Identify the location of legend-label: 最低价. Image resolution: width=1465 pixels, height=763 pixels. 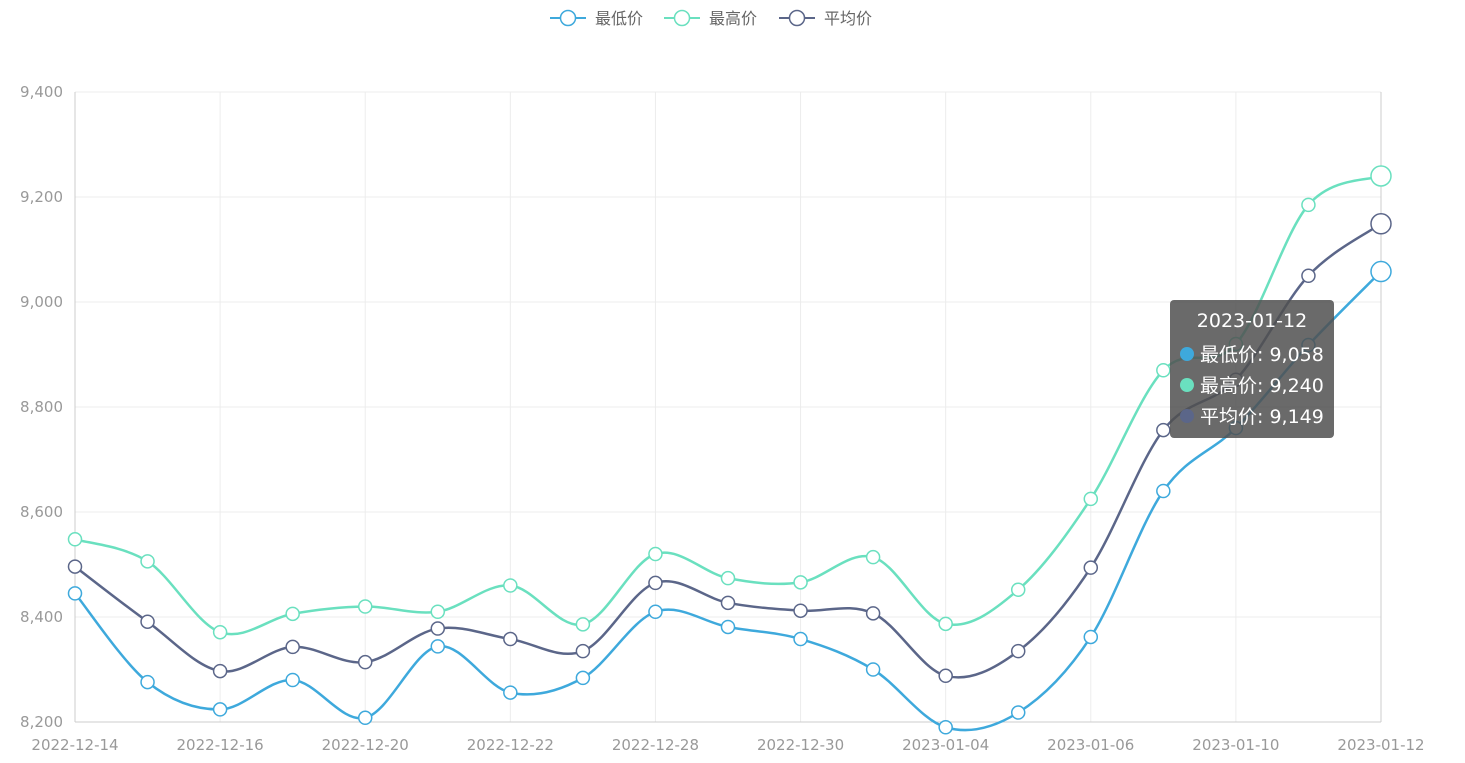
(619, 18).